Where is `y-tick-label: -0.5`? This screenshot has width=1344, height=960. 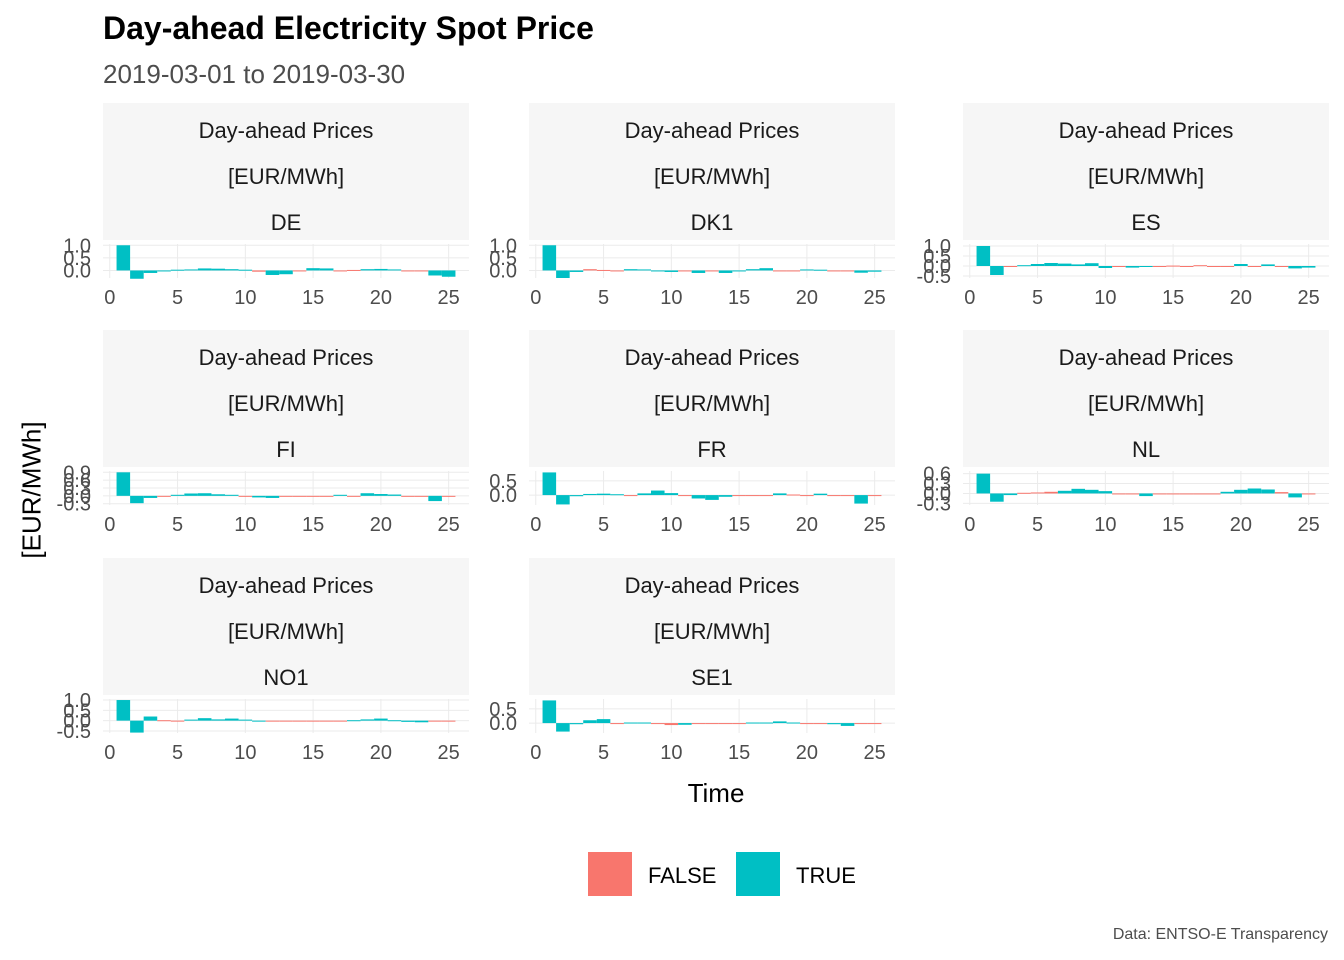 y-tick-label: -0.5 is located at coordinates (74, 732).